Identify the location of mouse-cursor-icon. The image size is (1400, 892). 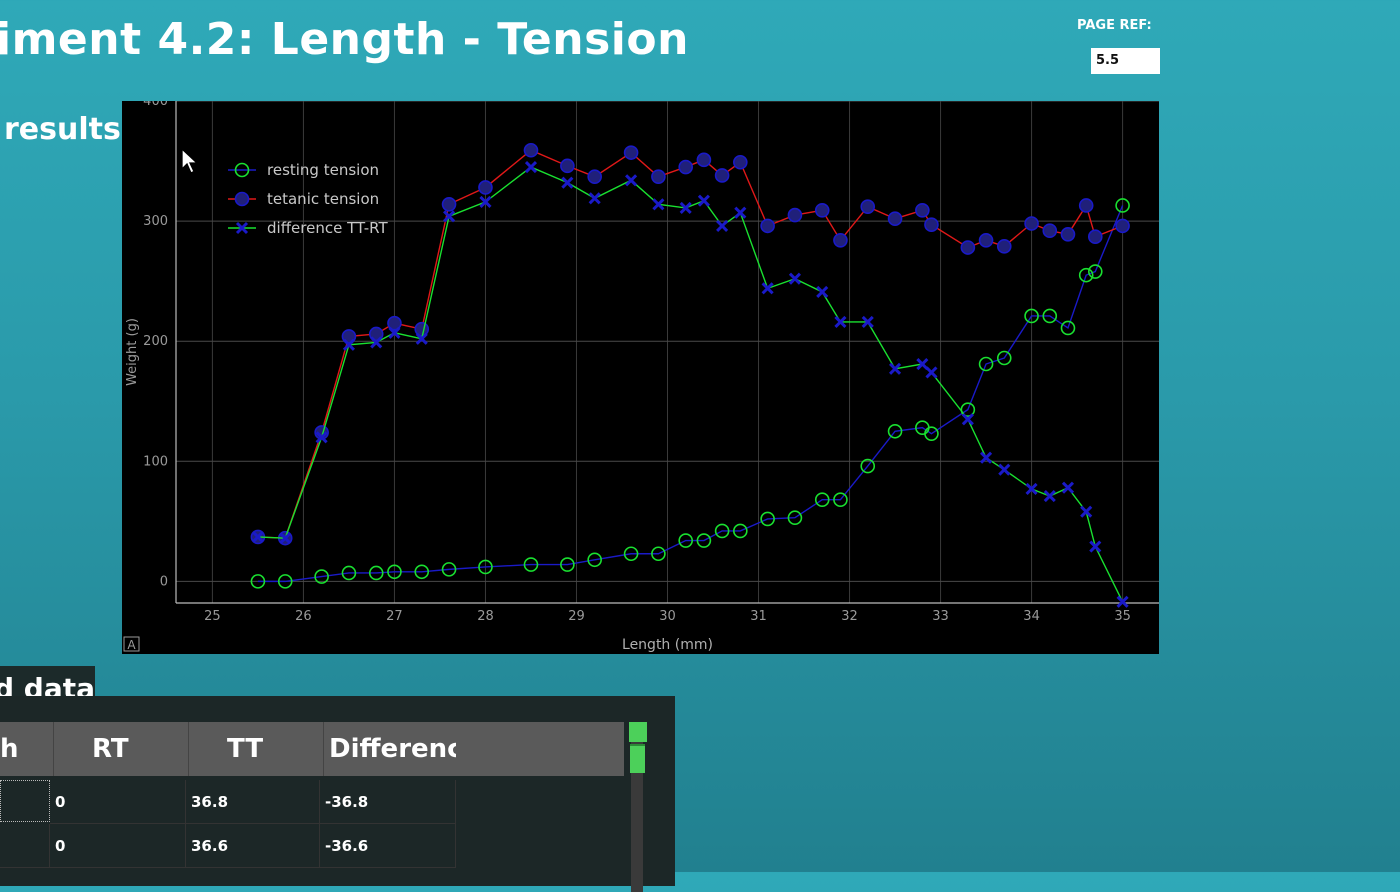
(190, 161).